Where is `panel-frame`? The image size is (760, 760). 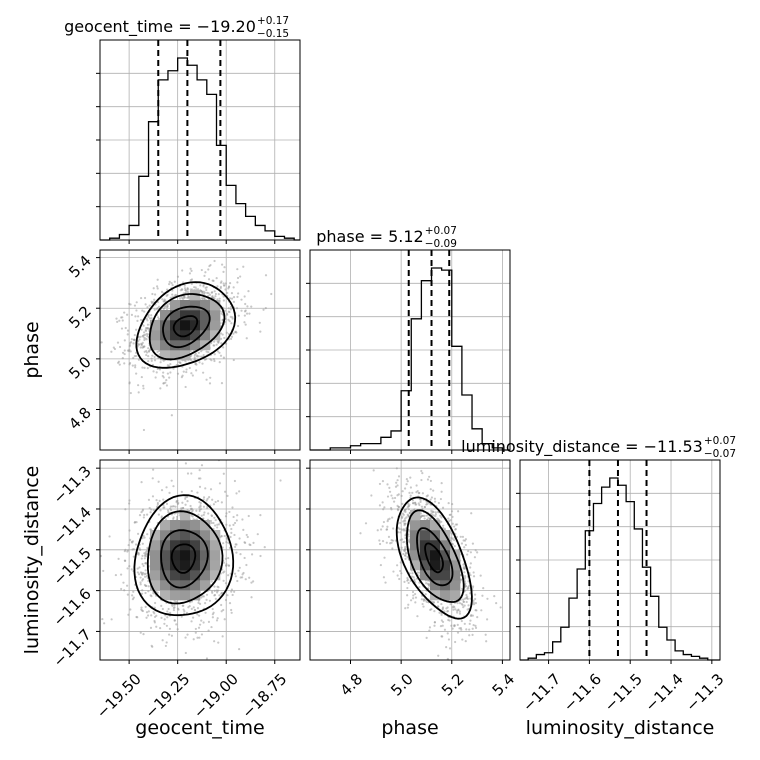
panel-frame is located at coordinates (410, 350).